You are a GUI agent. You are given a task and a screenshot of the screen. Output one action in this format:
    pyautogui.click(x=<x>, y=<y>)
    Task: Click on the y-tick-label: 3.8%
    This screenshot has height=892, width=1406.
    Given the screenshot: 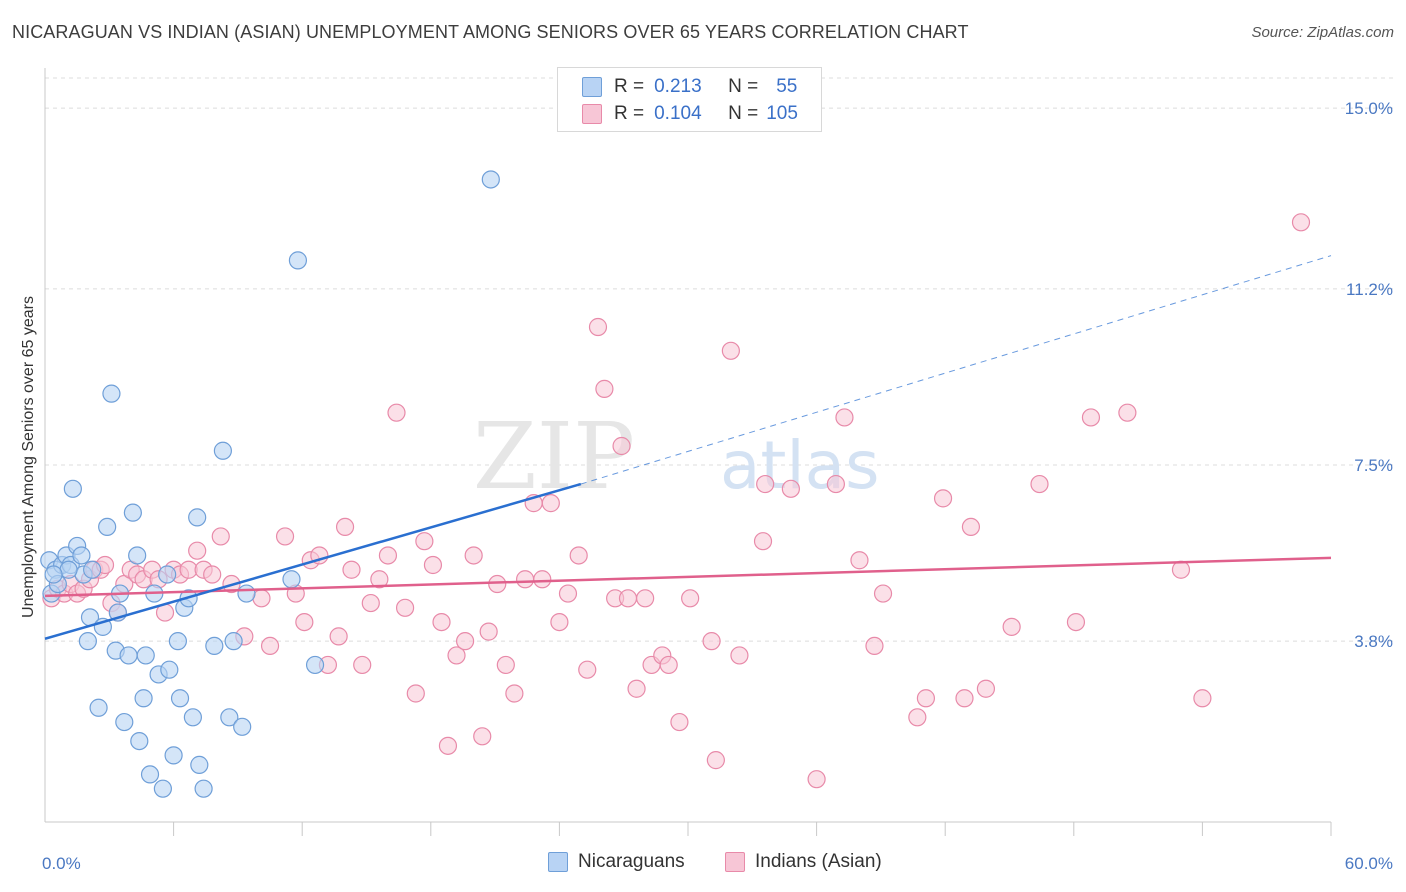 What is the action you would take?
    pyautogui.click(x=1373, y=641)
    